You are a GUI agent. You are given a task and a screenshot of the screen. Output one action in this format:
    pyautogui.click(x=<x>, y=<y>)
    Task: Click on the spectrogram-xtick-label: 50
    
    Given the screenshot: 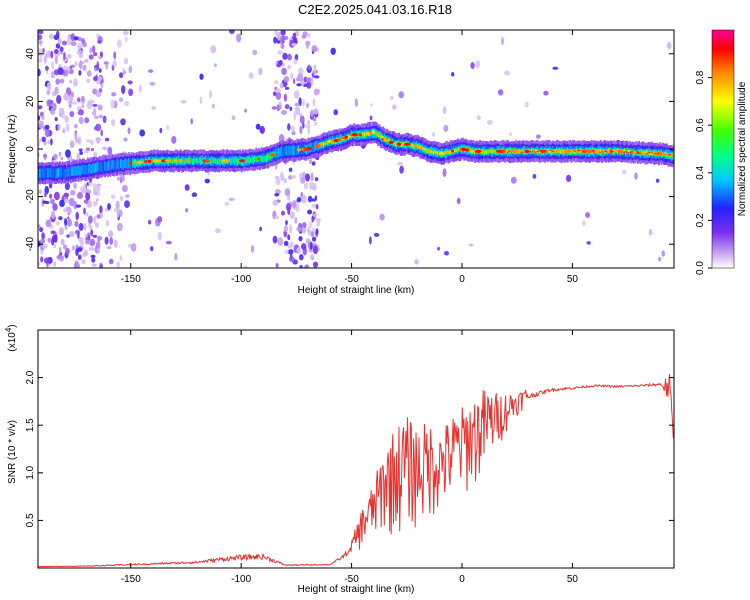 What is the action you would take?
    pyautogui.click(x=573, y=279)
    